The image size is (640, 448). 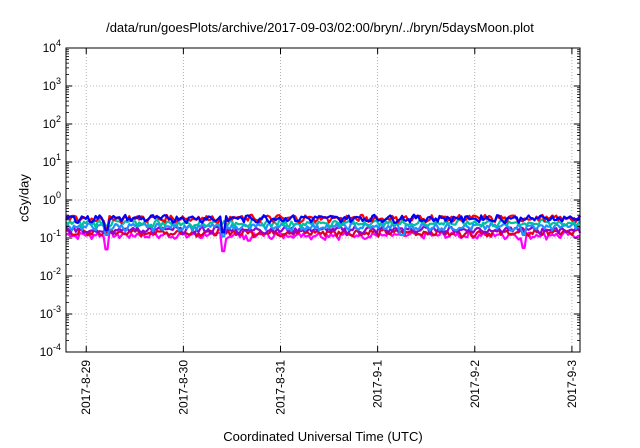 What do you see at coordinates (52, 84) in the screenshot?
I see `y-tick-label: 10³` at bounding box center [52, 84].